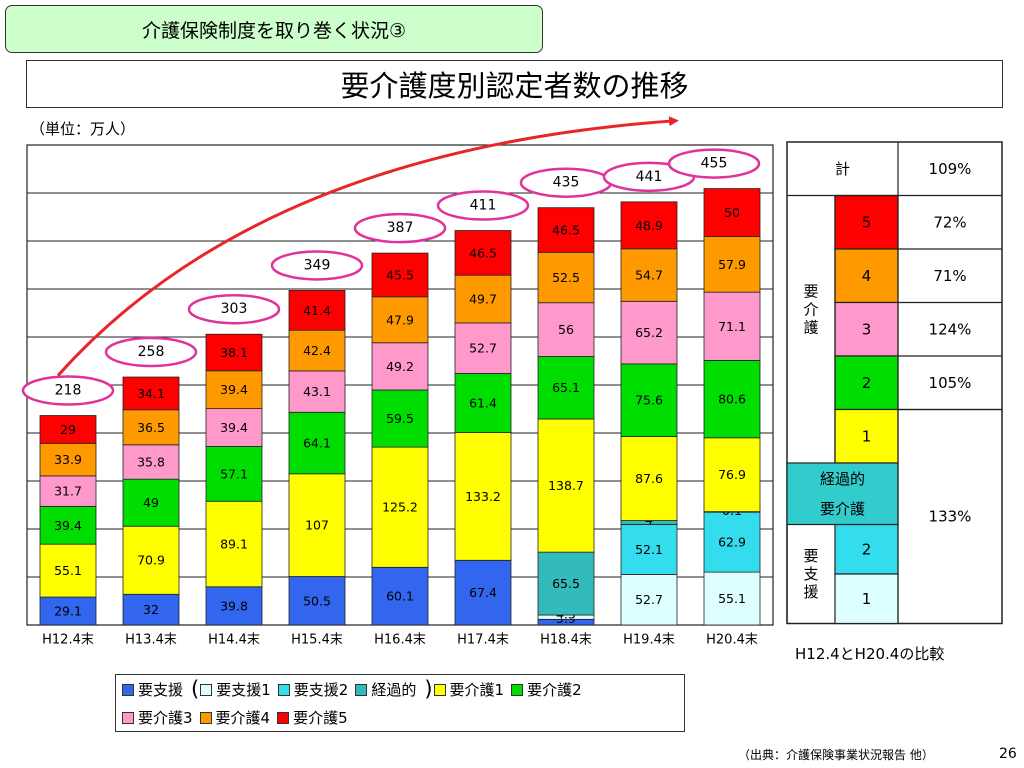 The width and height of the screenshot is (1024, 768). I want to click on group-label-kaigo: 要介護, so click(810, 309).